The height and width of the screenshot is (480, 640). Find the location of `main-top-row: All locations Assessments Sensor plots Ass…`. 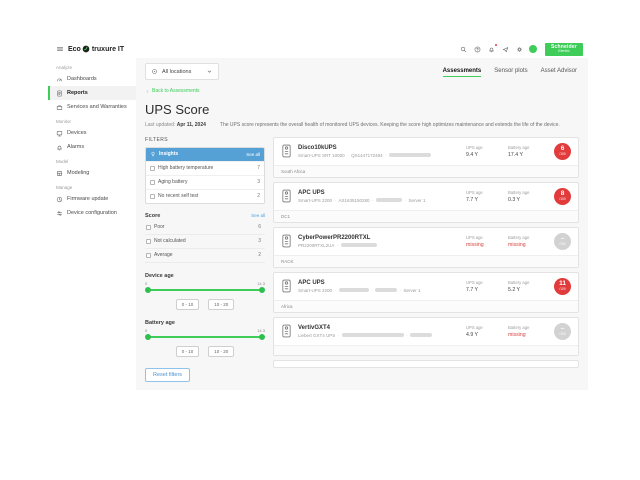

main-top-row: All locations Assessments Sensor plots Ass… is located at coordinates (362, 71).